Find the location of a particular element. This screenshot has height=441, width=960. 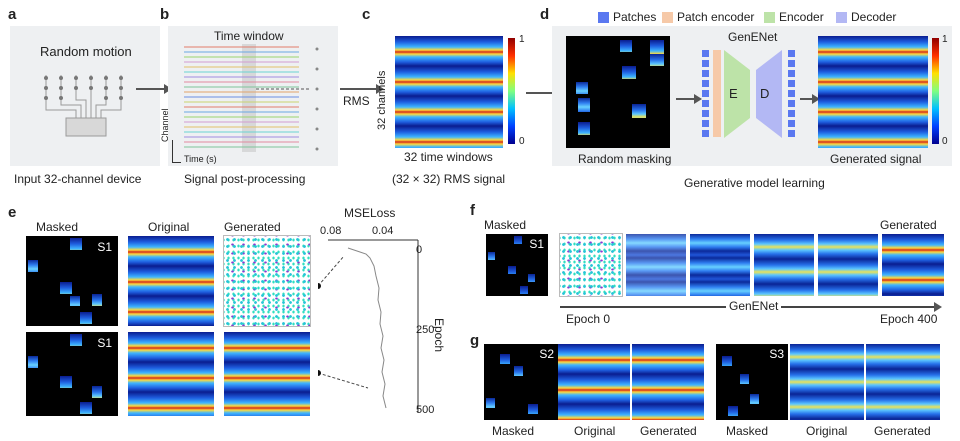

f-epoch400-label: Epoch 400 is located at coordinates (909, 319).